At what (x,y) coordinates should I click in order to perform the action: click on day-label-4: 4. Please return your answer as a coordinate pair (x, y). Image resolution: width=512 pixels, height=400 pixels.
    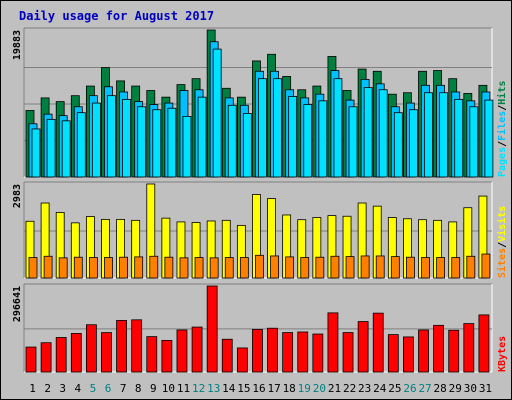
    Looking at the image, I should click on (78, 388).